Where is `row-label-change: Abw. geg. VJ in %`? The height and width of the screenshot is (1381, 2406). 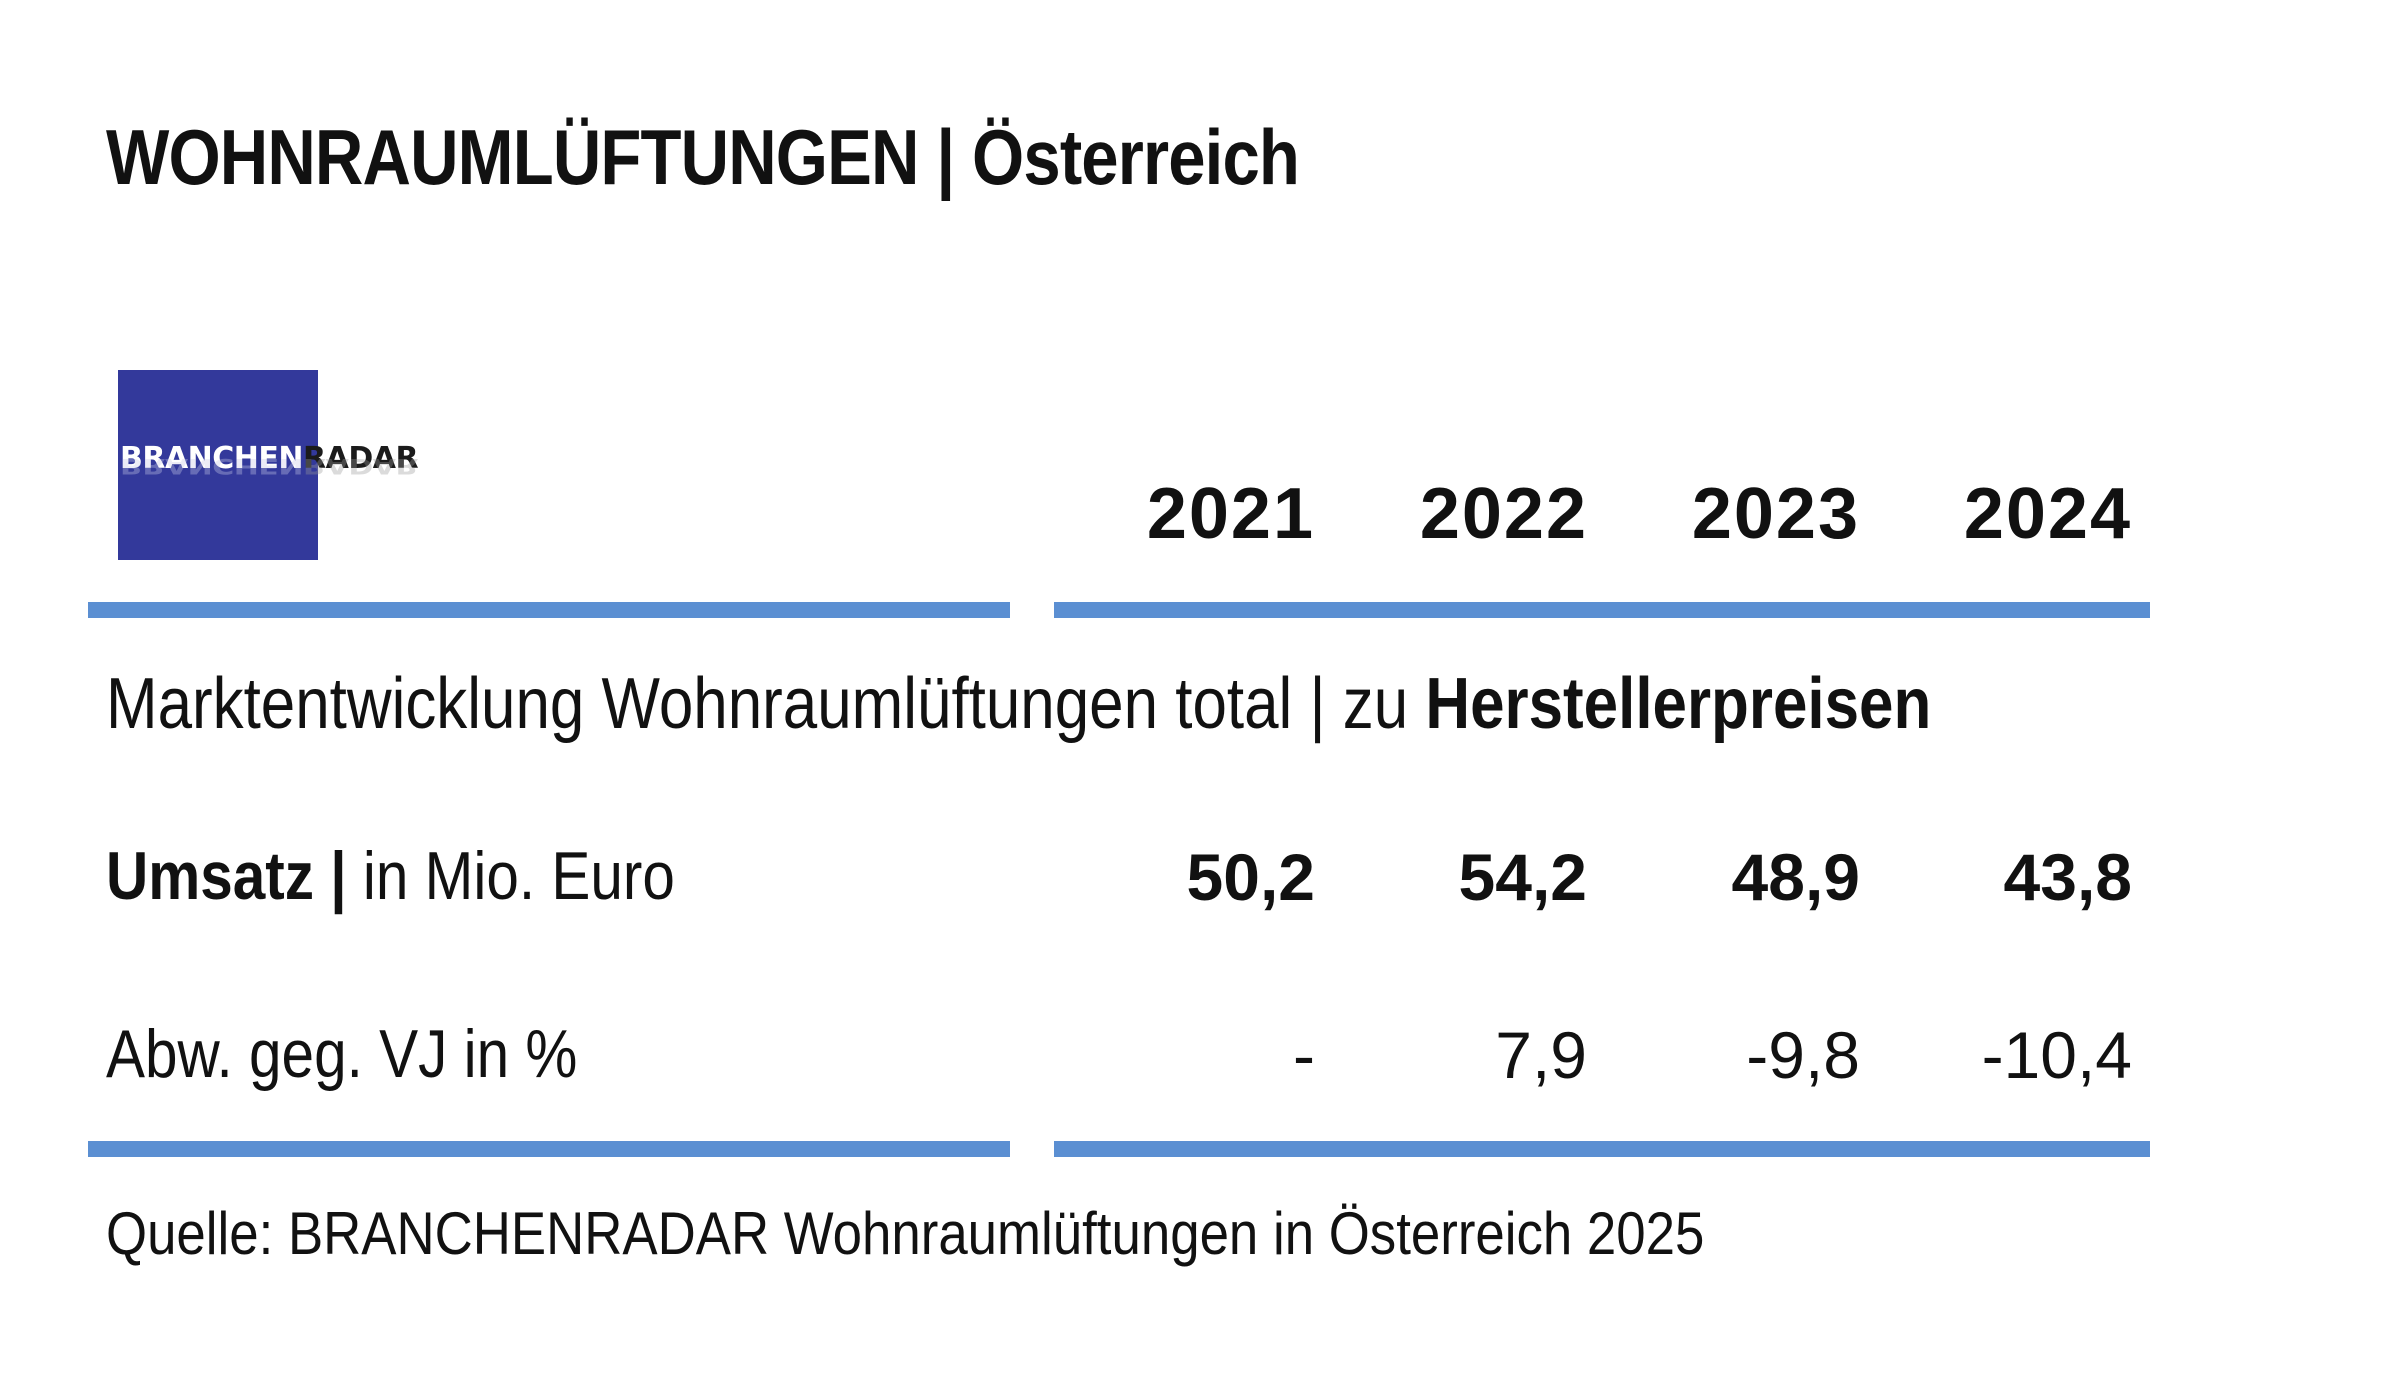
row-label-change: Abw. geg. VJ in % is located at coordinates (341, 1054).